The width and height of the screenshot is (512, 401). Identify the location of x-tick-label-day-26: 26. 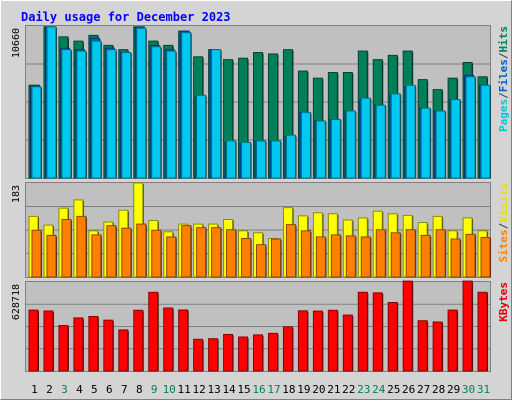
(408, 389).